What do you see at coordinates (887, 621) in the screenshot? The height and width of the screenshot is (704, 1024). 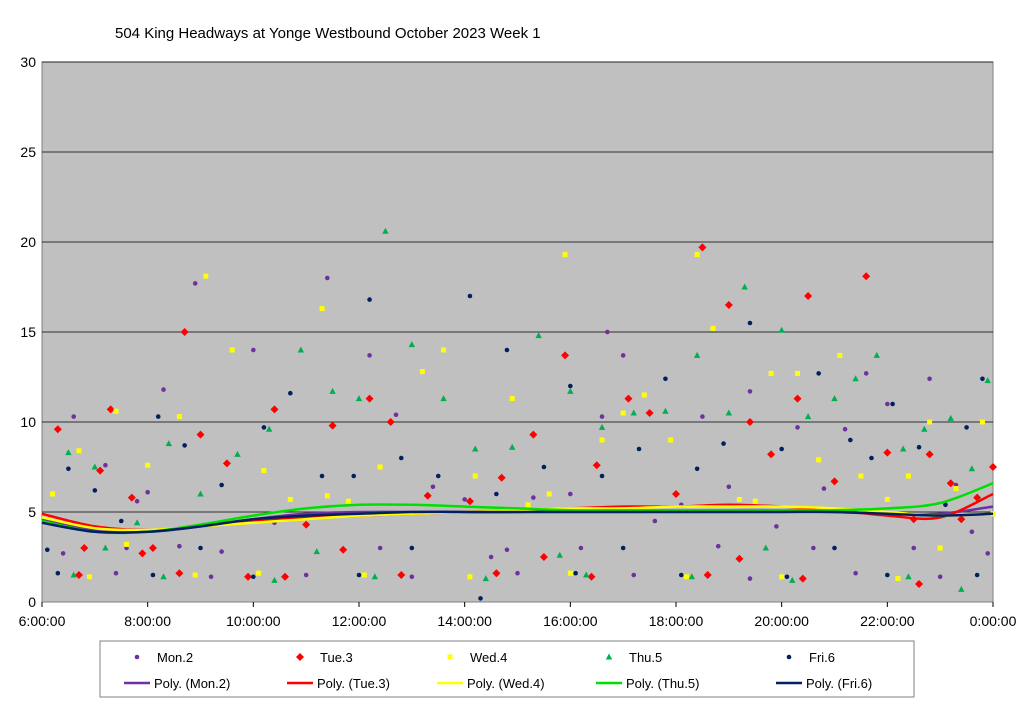 I see `x-tick-label: 22:00:00` at bounding box center [887, 621].